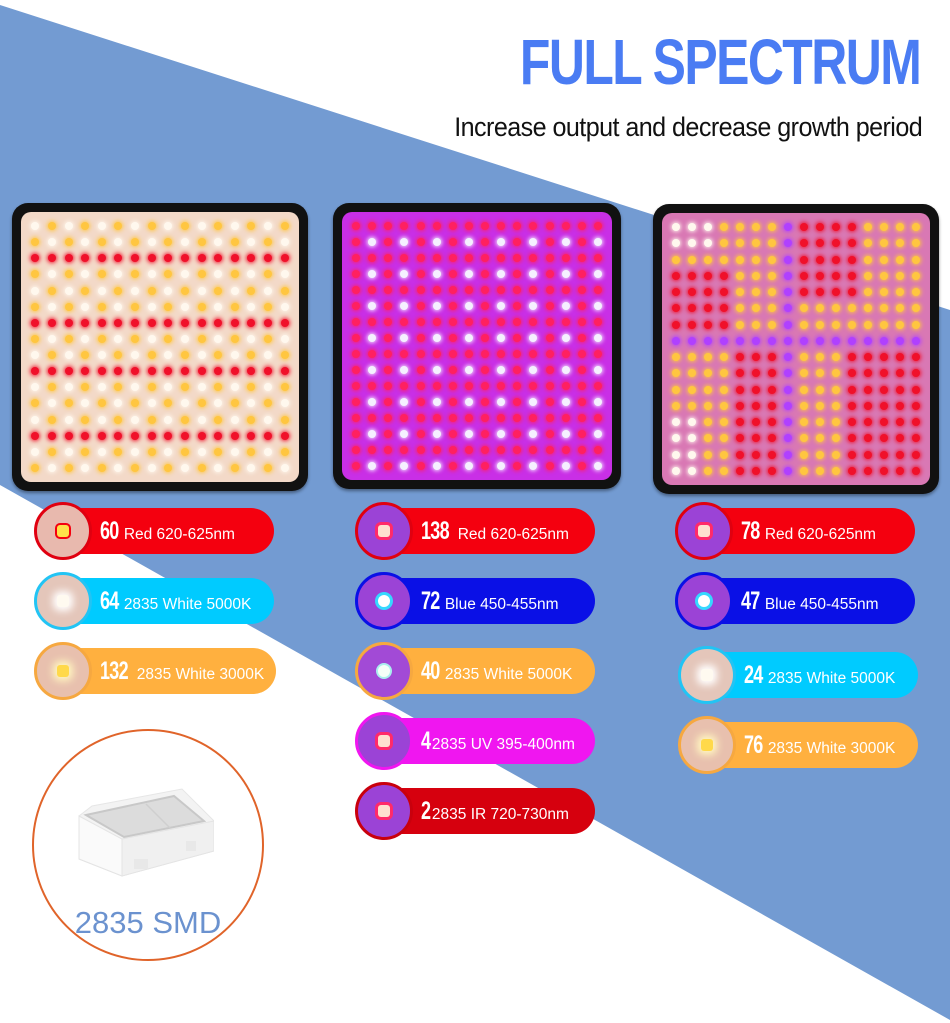 The width and height of the screenshot is (950, 1023). Describe the element at coordinates (475, 671) in the screenshot. I see `badge-white-5000k: 40 2835 White 5000K` at that location.